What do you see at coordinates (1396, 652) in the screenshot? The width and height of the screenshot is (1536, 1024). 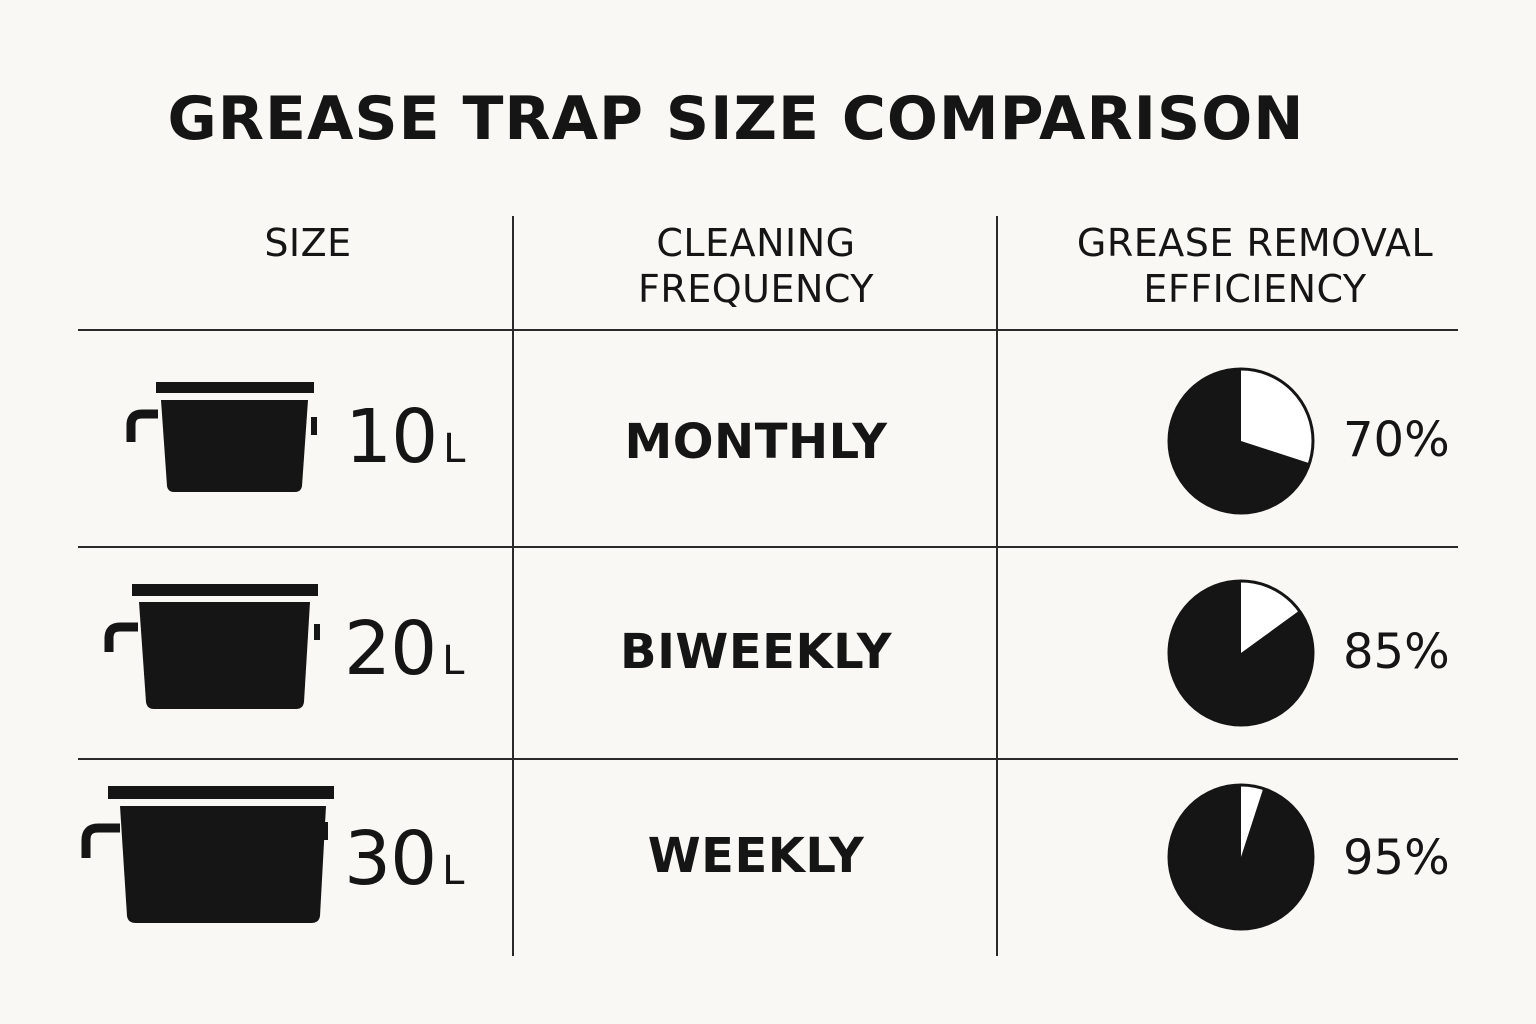 I see `efficiency-value: 85%` at bounding box center [1396, 652].